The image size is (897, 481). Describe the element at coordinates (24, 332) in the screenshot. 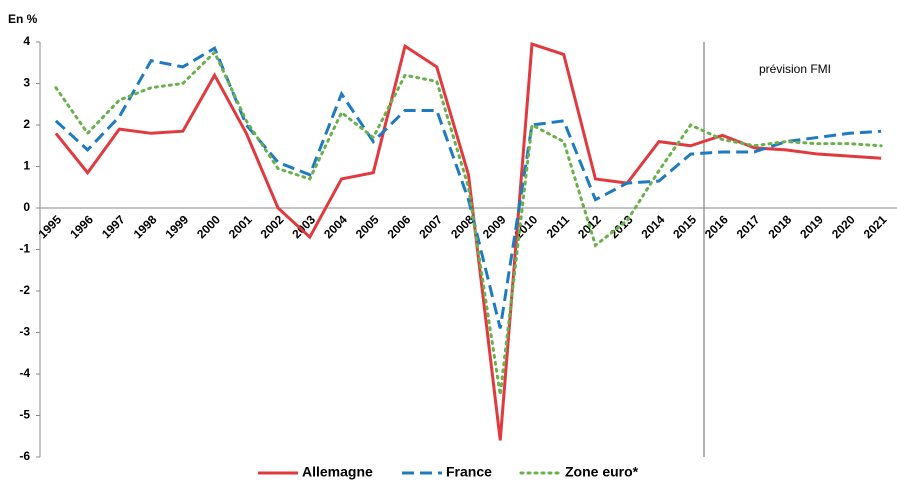

I see `y-tick-label: -3` at that location.